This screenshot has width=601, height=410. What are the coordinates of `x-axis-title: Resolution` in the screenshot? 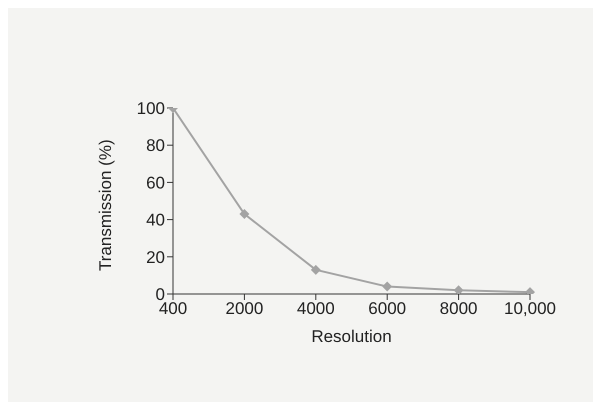 It's located at (351, 336).